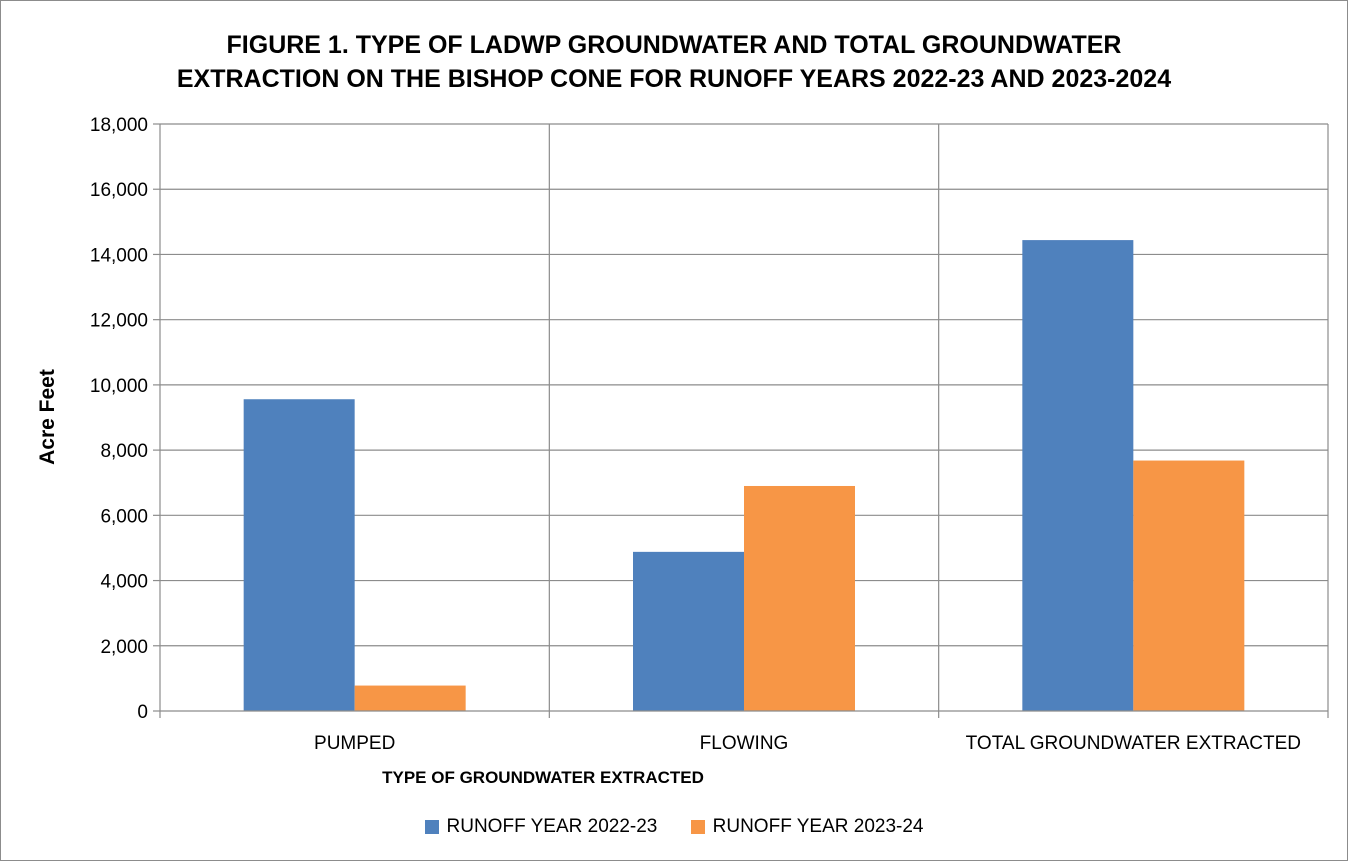  I want to click on x-tick-label: TOTAL GROUNDWATER EXTRACTED, so click(1133, 743).